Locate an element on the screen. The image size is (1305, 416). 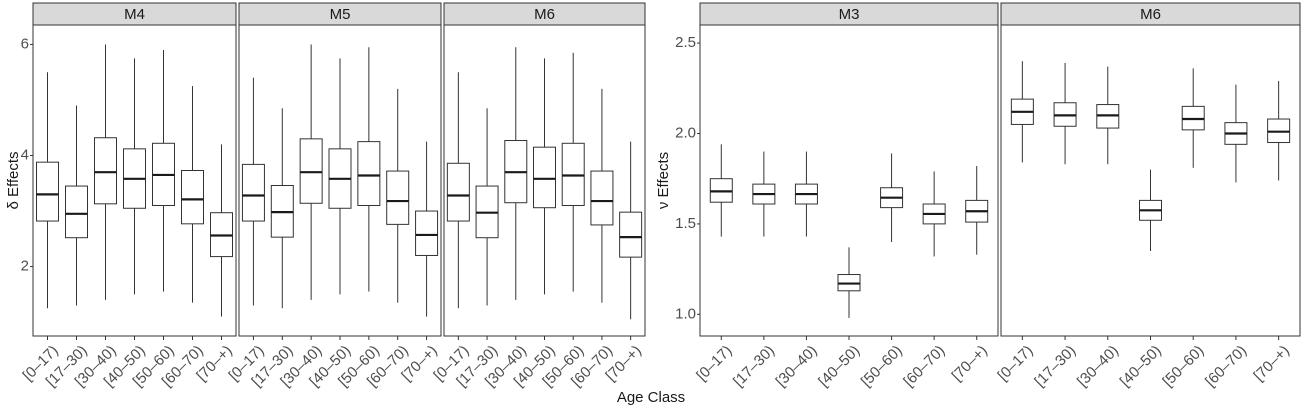
y-axis-title: δ Effects is located at coordinates (13, 180).